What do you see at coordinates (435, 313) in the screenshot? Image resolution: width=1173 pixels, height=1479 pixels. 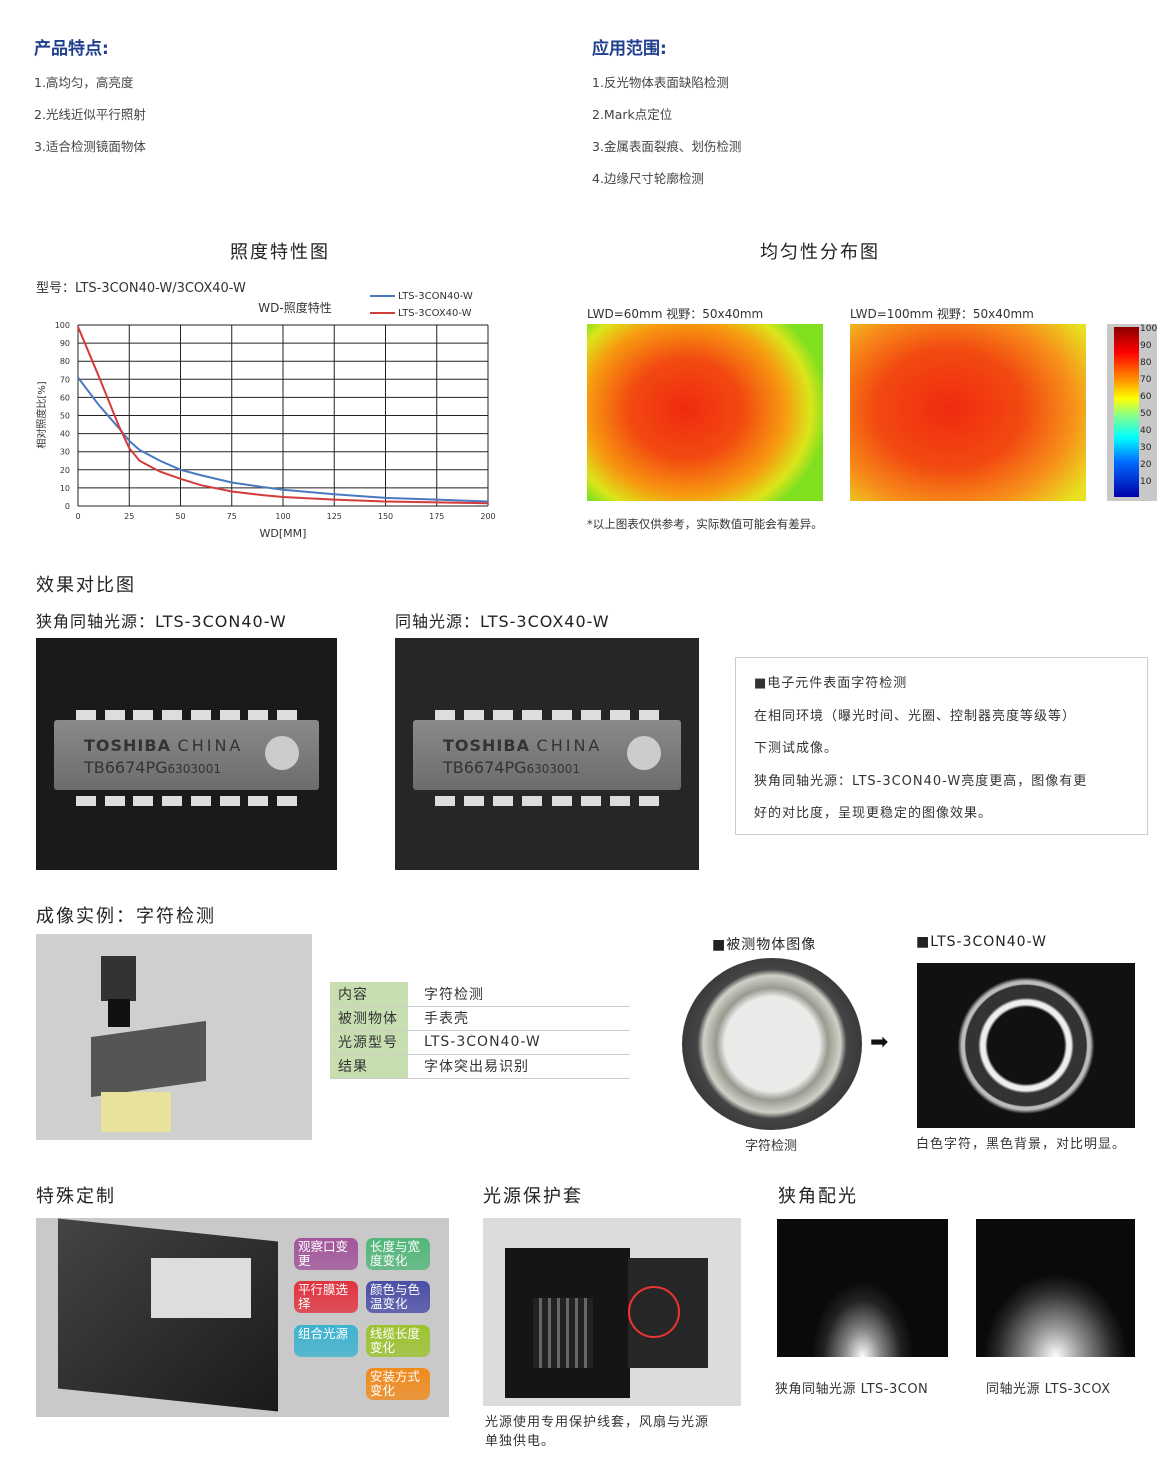 I see `legend-label: LTS-3COX40-W` at bounding box center [435, 313].